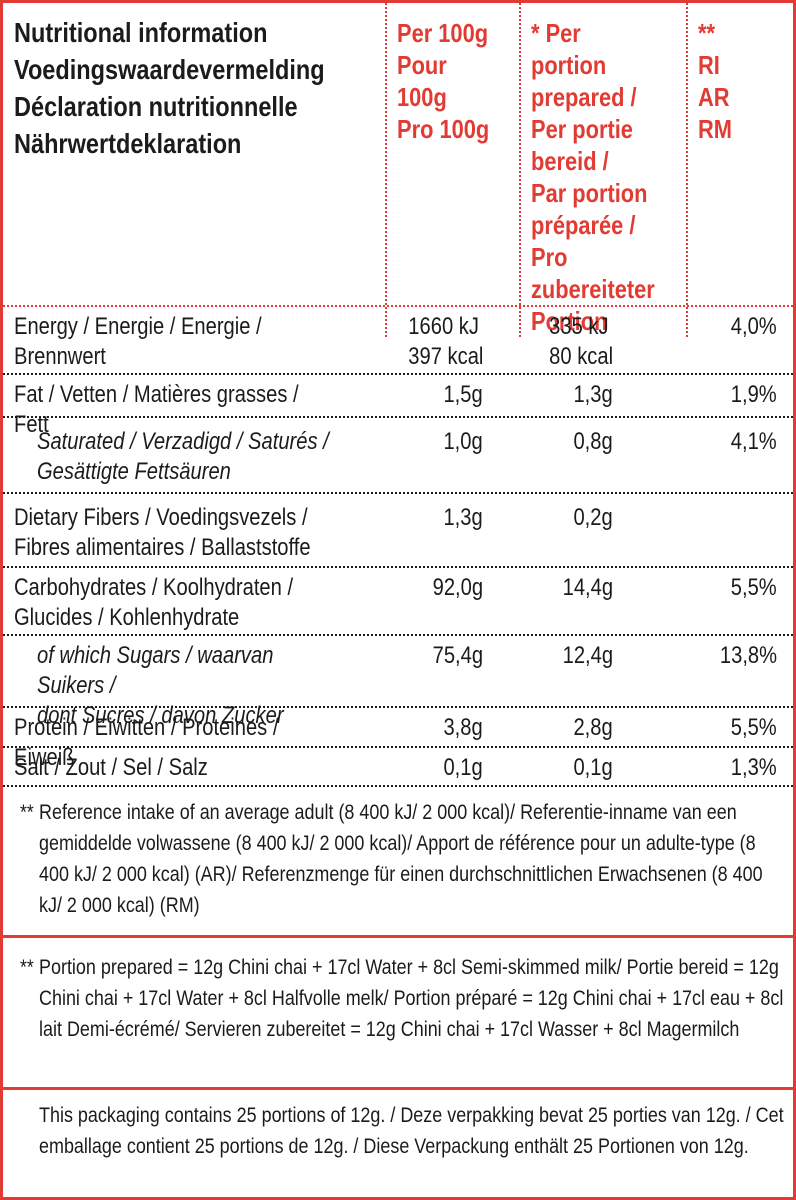 This screenshot has width=796, height=1200. Describe the element at coordinates (156, 409) in the screenshot. I see `nutrient-label: Fat / Vetten / Matières grasses / Fett` at that location.